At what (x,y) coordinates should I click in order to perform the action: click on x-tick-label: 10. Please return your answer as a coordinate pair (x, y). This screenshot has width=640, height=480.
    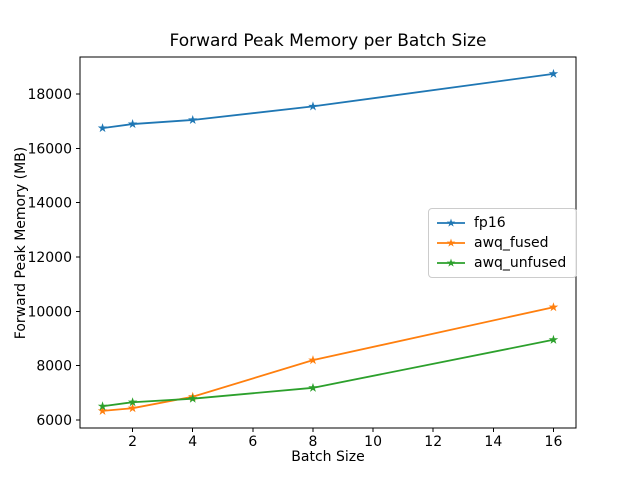
    Looking at the image, I should click on (373, 442).